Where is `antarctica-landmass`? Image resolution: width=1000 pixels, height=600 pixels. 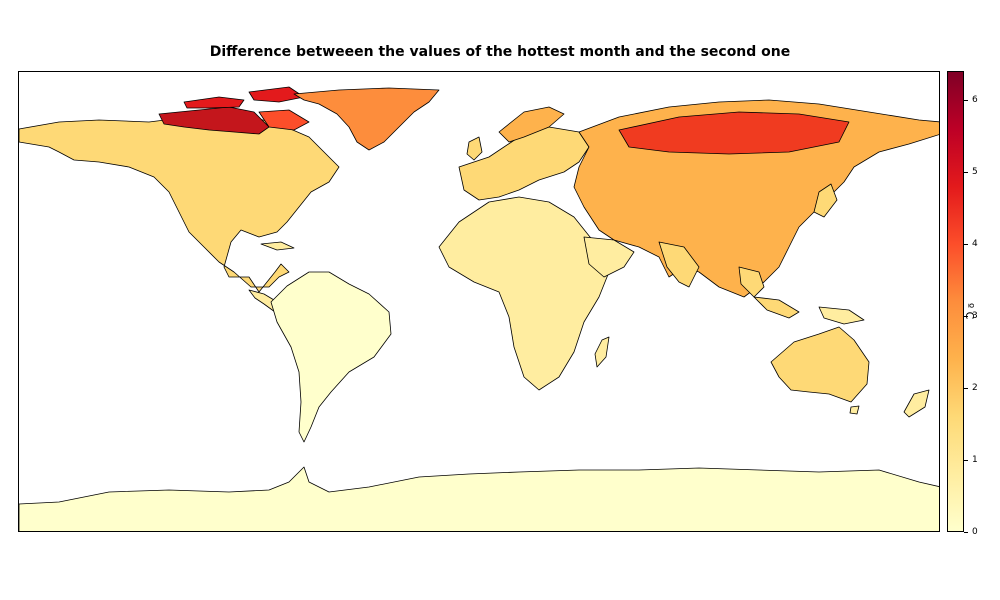 antarctica-landmass is located at coordinates (479, 498).